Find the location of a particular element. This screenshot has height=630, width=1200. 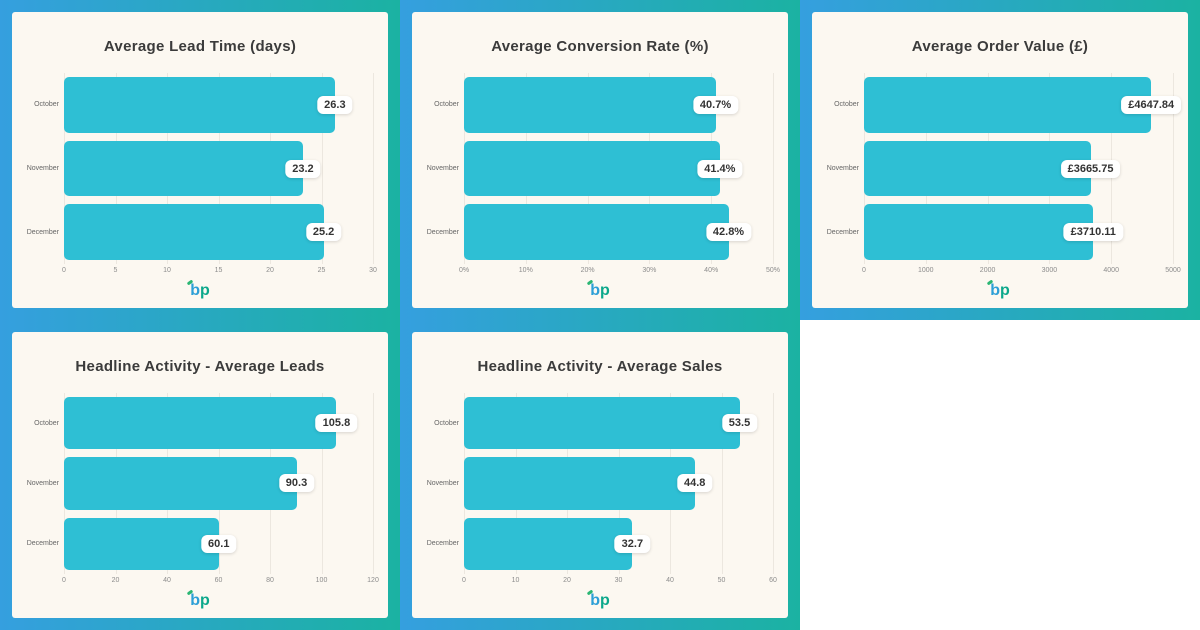

axis-tick-label: 5 is located at coordinates (115, 270).